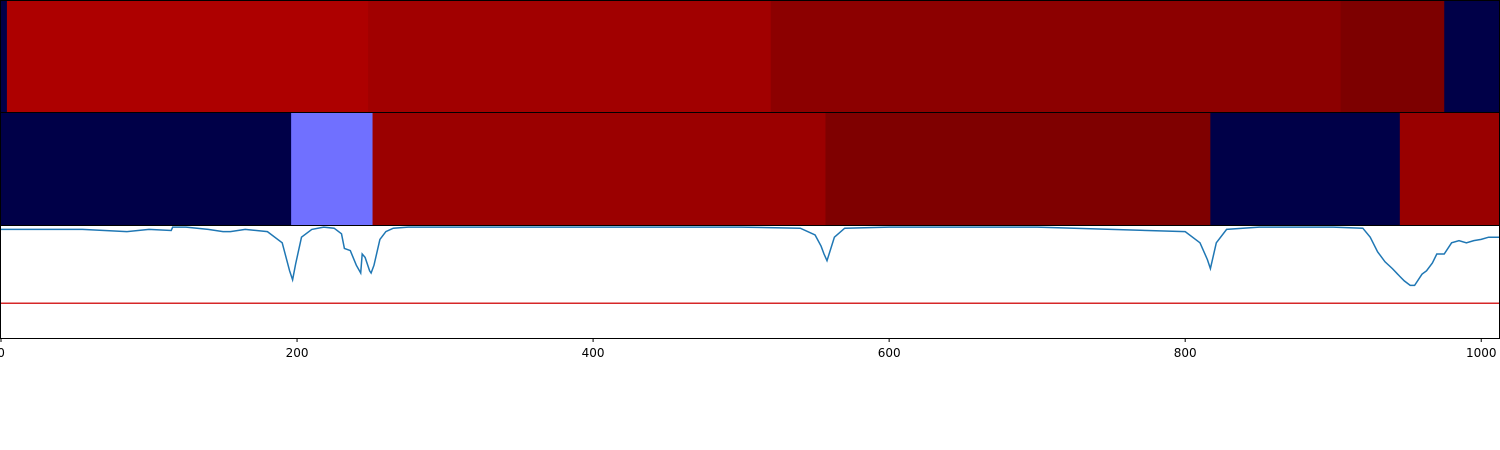  What do you see at coordinates (2, 353) in the screenshot?
I see `x-tick-label-0: 0` at bounding box center [2, 353].